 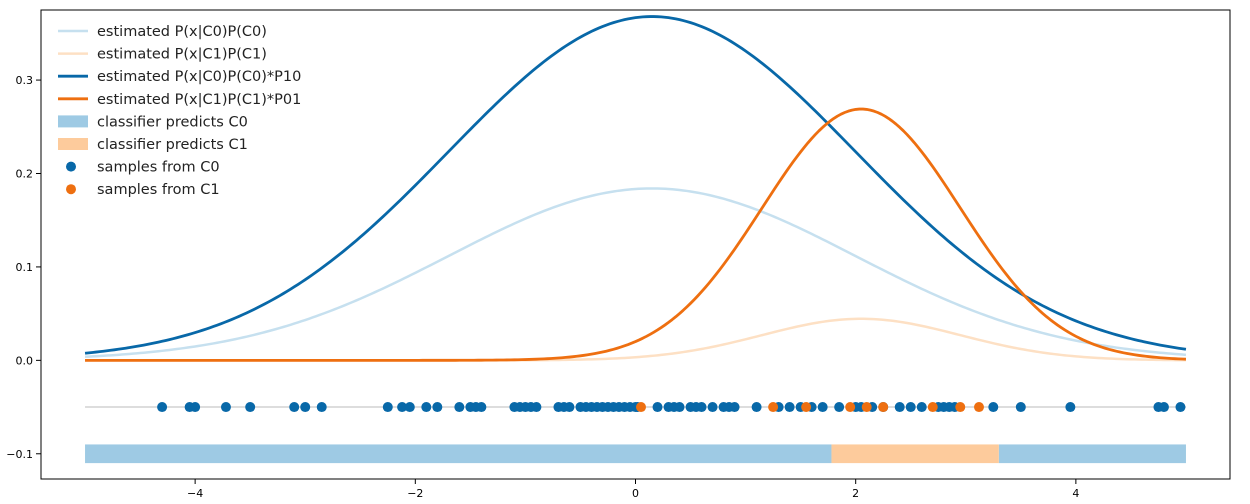 I want to click on legend-label-6: samples from C0, so click(x=158, y=168).